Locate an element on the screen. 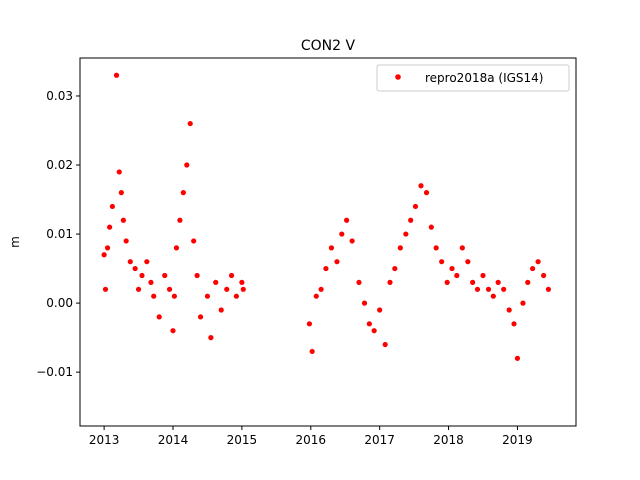 Image resolution: width=640 pixels, height=480 pixels. y-tick-label: 0.00 is located at coordinates (59, 303).